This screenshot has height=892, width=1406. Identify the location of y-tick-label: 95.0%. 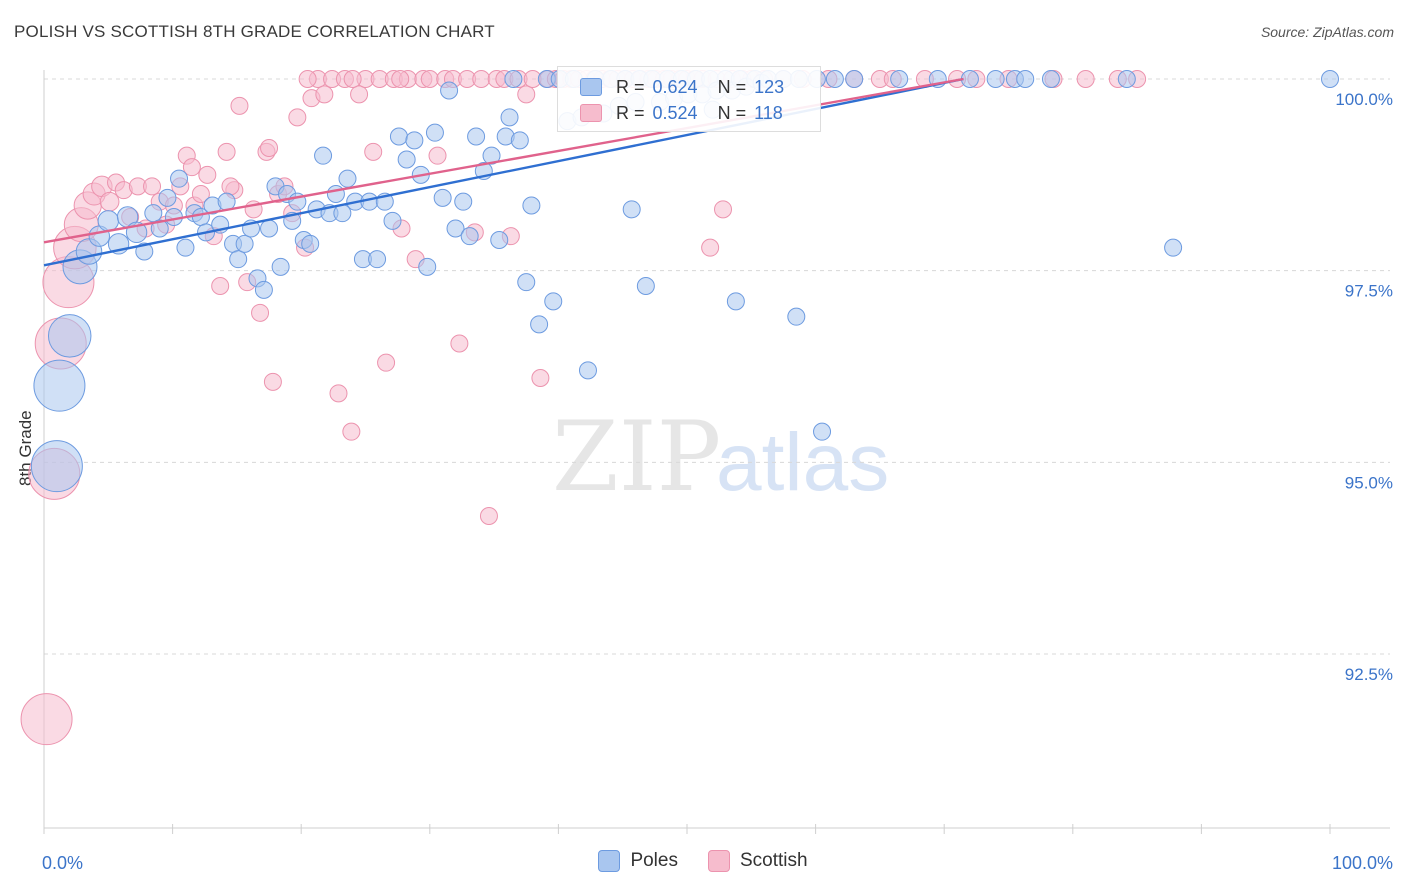
(1369, 482).